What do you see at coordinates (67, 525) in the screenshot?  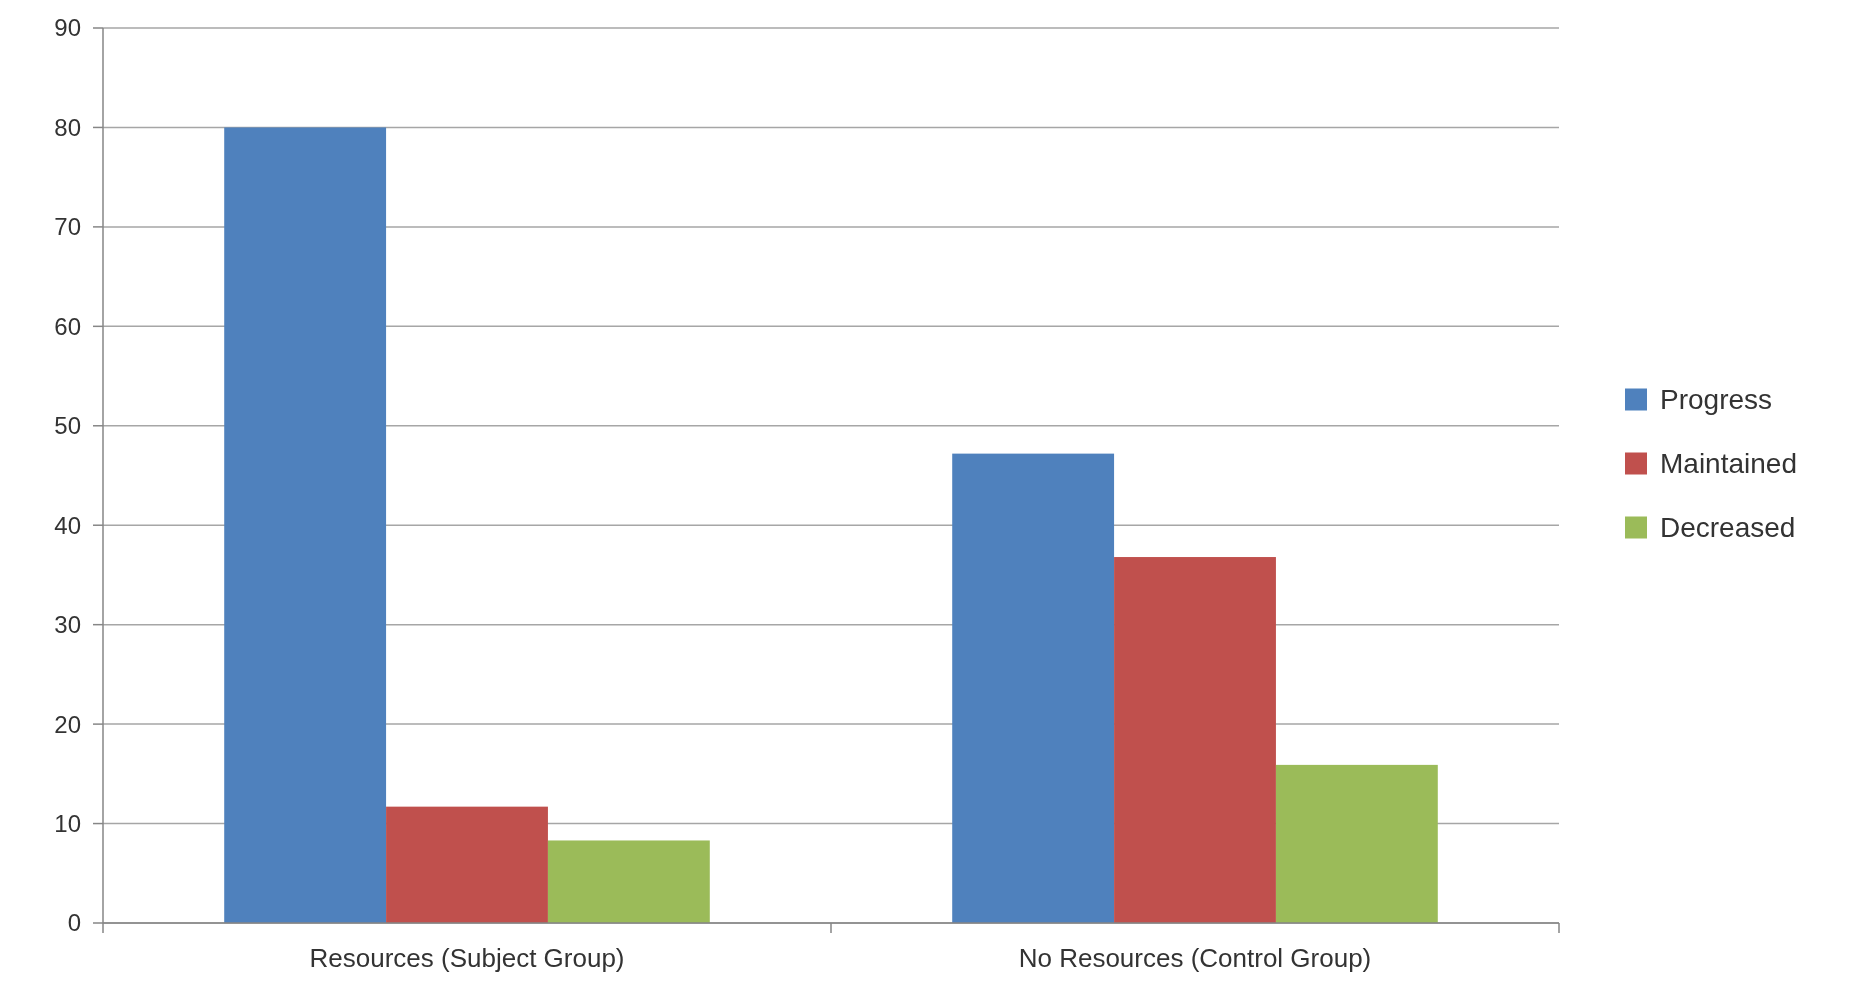 I see `y-tick-label: 40` at bounding box center [67, 525].